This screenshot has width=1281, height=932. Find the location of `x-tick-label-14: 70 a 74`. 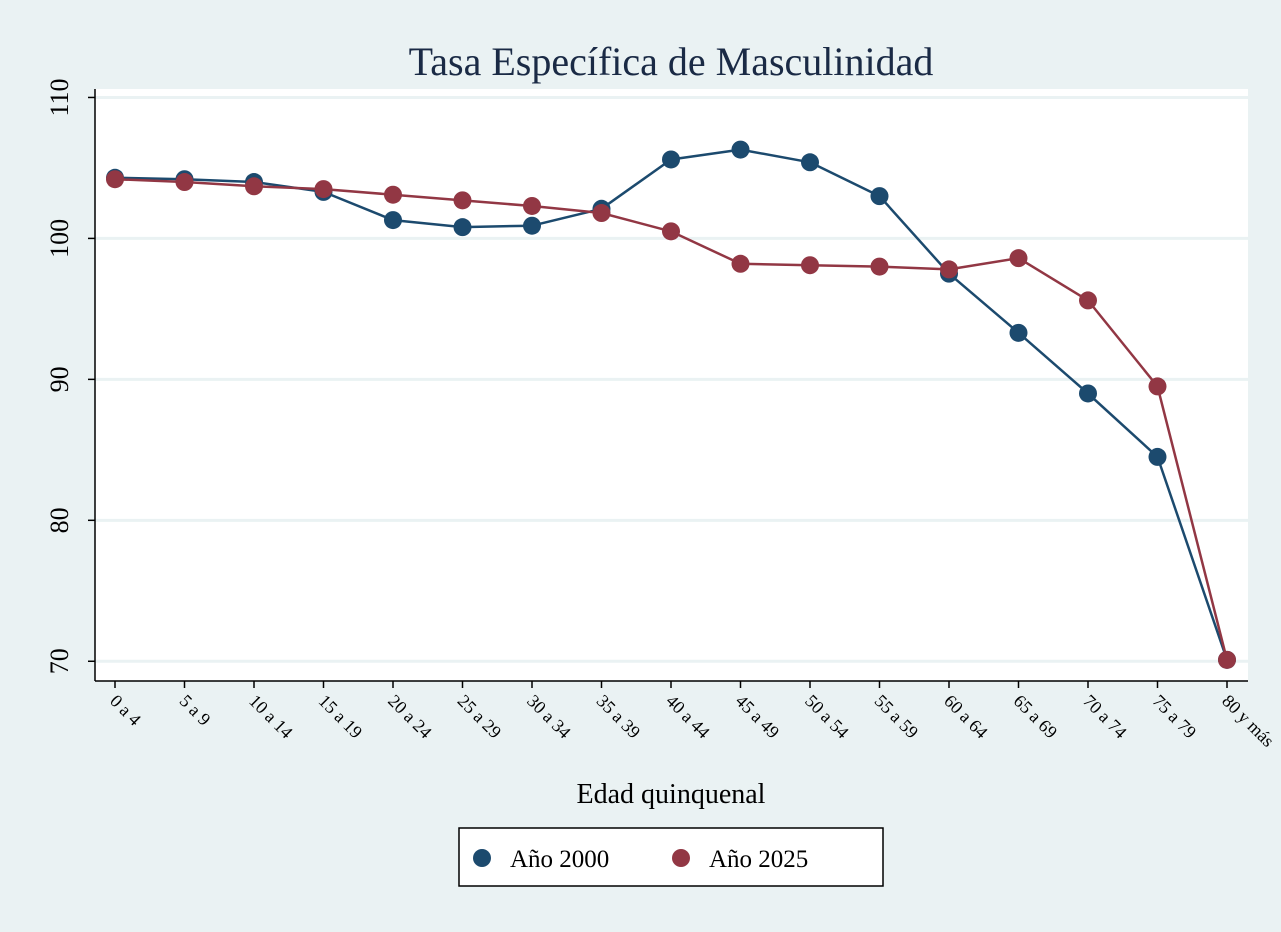

x-tick-label-14: 70 a 74 is located at coordinates (1105, 717).